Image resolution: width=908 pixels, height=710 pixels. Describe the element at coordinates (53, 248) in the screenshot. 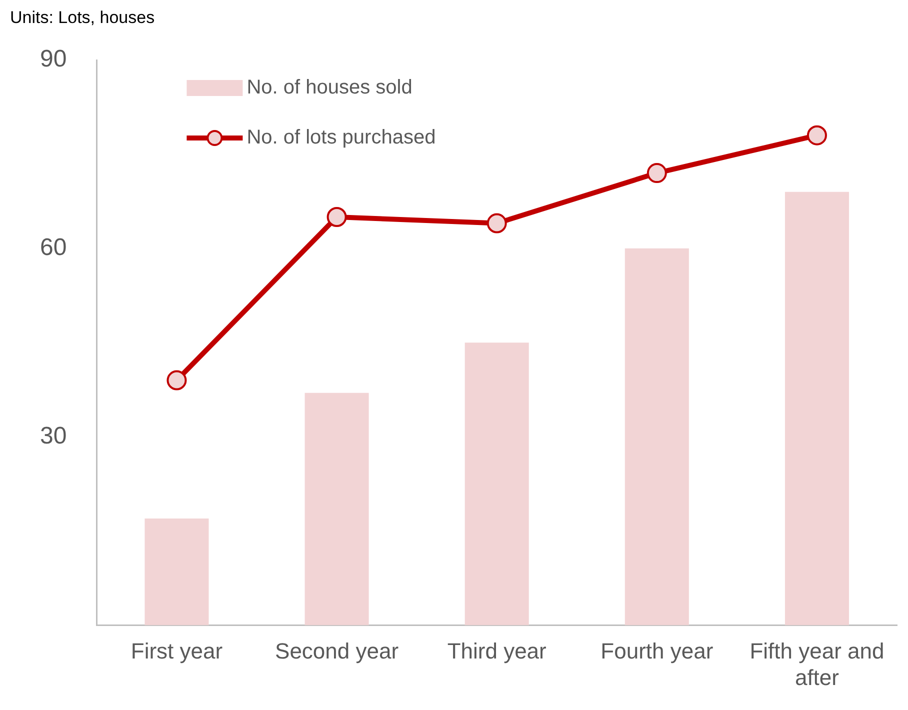

I see `y-tick-label: 60` at that location.